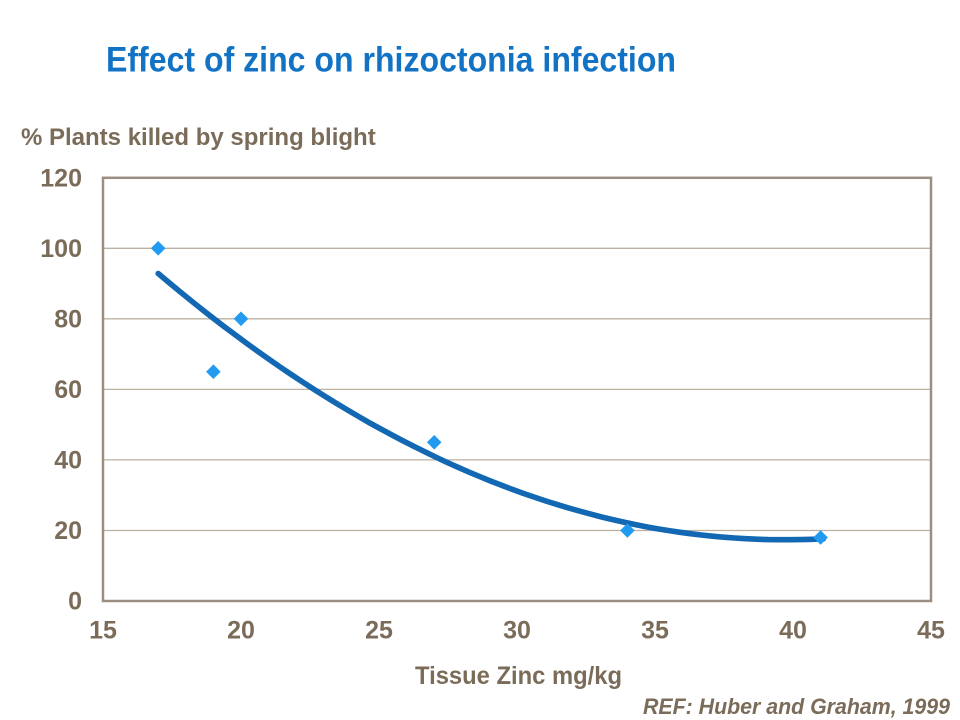 The height and width of the screenshot is (720, 960). I want to click on svg-text: Plants killed by spring blight, so click(212, 137).